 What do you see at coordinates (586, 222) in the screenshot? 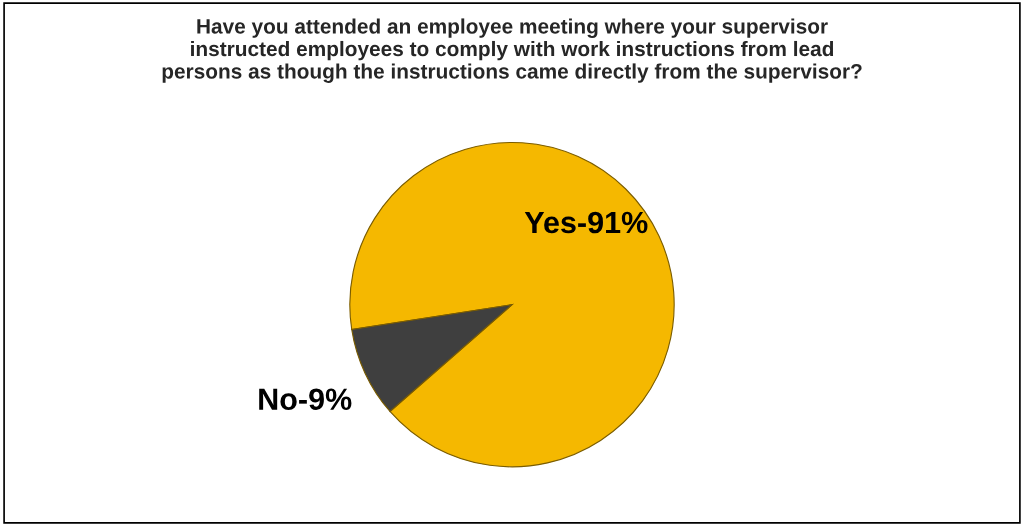
I see `slice-label: Yes-91%` at bounding box center [586, 222].